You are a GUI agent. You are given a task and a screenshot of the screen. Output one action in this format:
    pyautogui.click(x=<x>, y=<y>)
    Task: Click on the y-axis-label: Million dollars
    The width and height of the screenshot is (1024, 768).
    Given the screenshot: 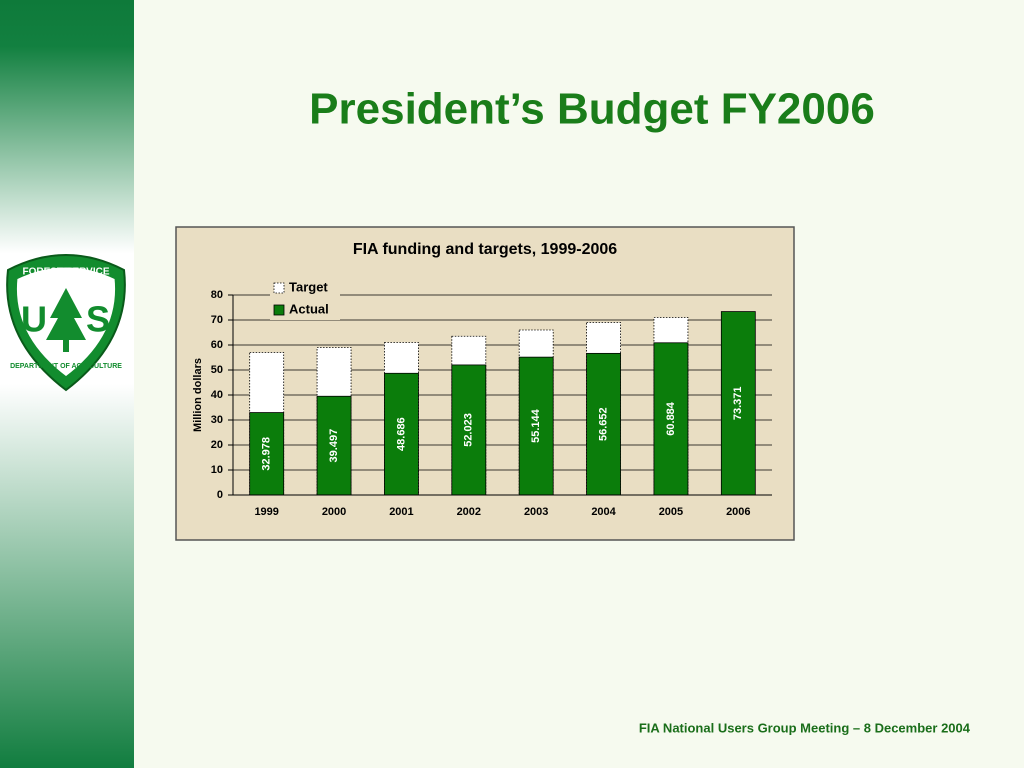 What is the action you would take?
    pyautogui.click(x=198, y=395)
    